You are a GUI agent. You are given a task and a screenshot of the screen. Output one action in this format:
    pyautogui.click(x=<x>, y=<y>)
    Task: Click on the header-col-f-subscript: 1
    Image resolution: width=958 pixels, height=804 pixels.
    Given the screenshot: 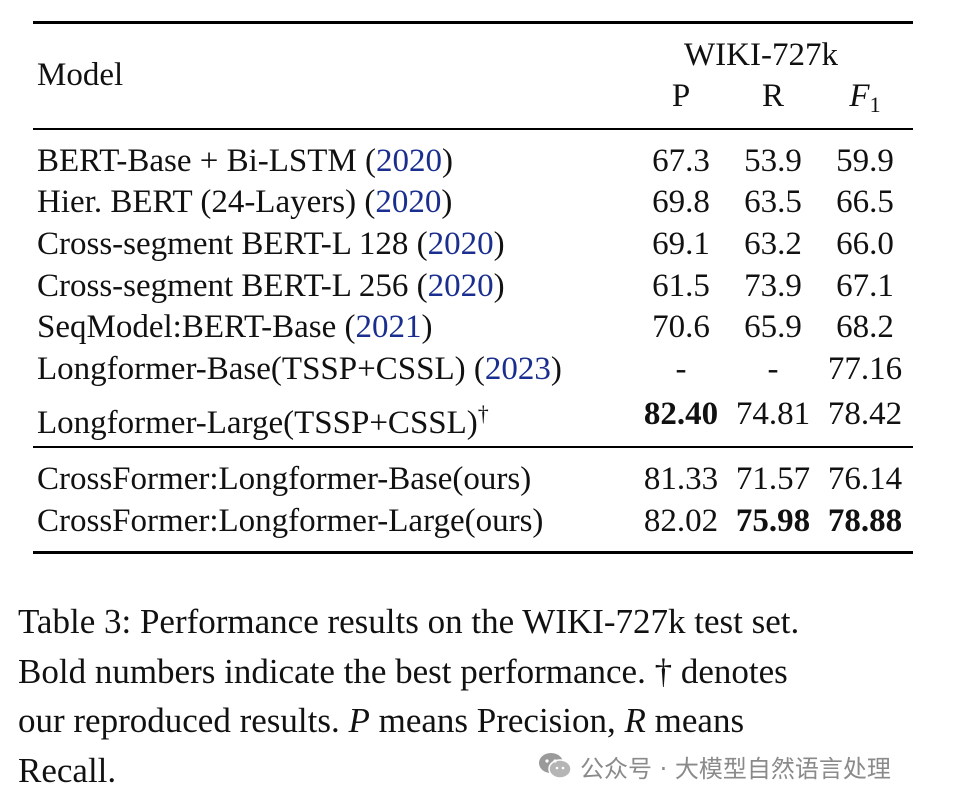 What is the action you would take?
    pyautogui.click(x=875, y=104)
    